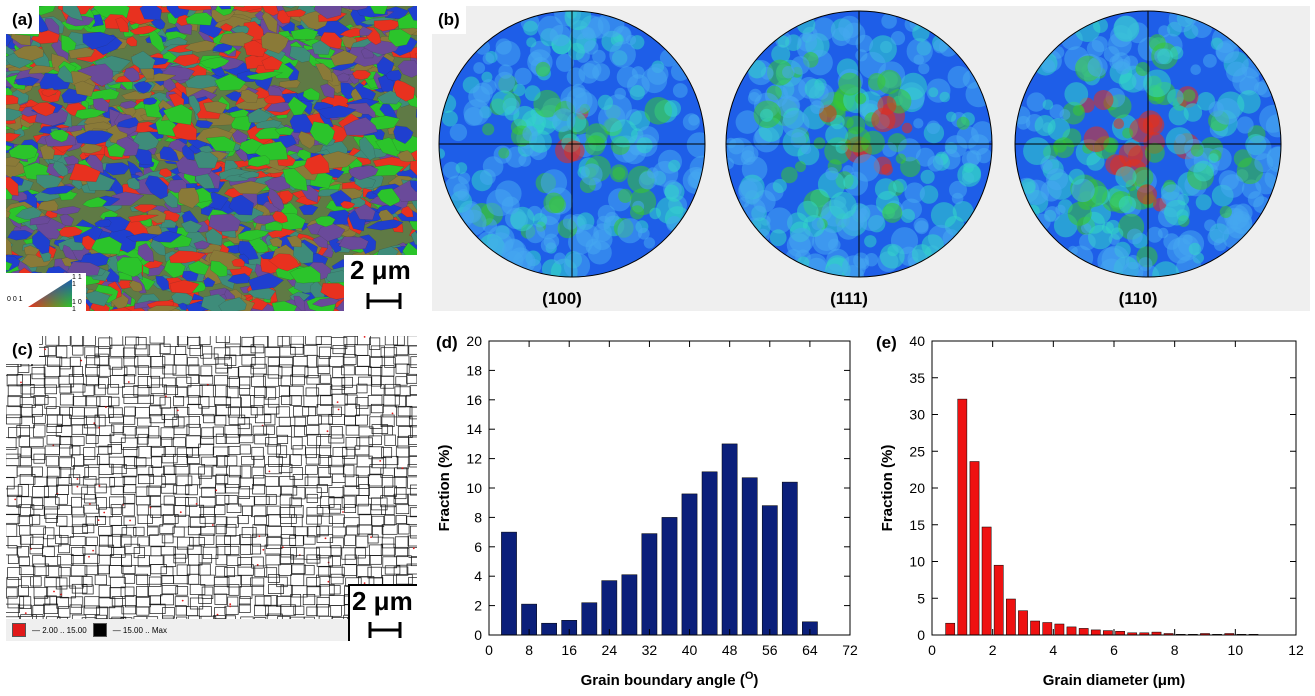 This screenshot has width=1315, height=696. What do you see at coordinates (998, 600) in the screenshot?
I see `bar` at bounding box center [998, 600].